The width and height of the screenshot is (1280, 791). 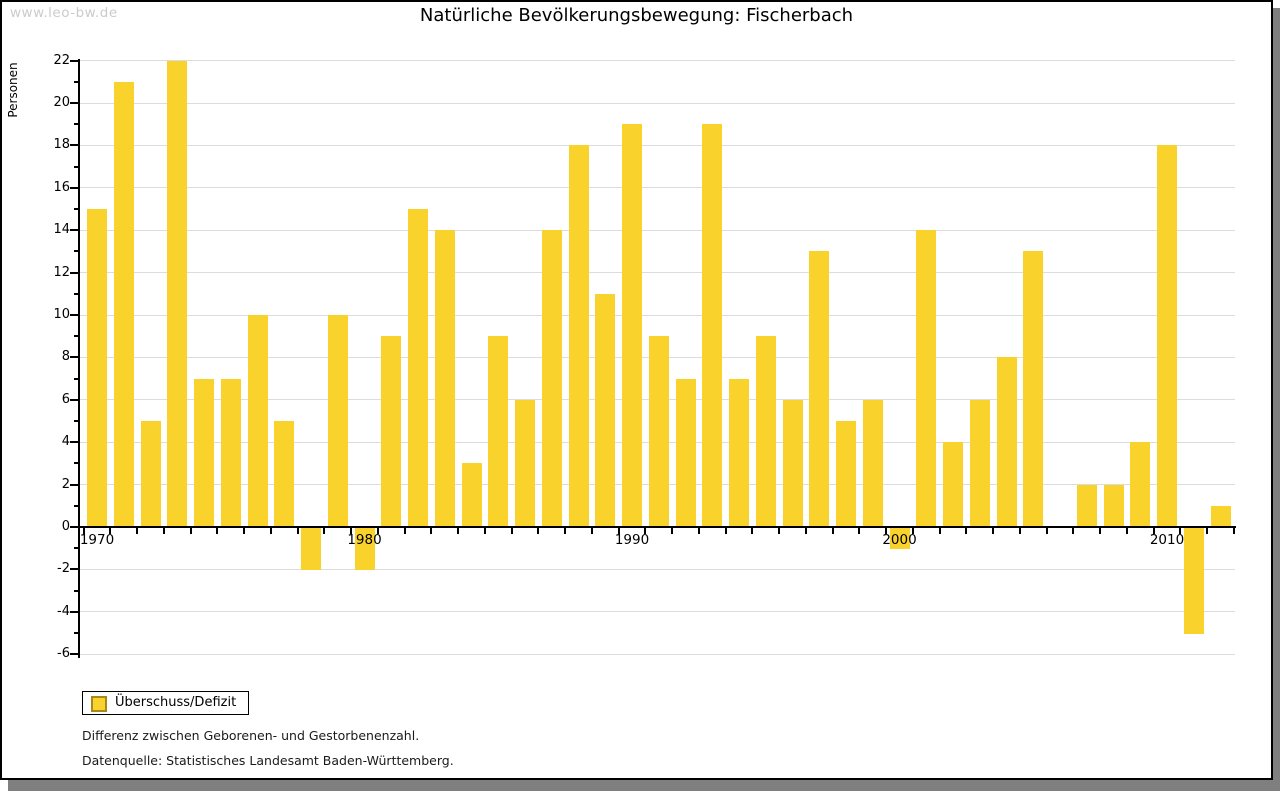 I want to click on legend: Überschuss/Defizit, so click(x=165, y=703).